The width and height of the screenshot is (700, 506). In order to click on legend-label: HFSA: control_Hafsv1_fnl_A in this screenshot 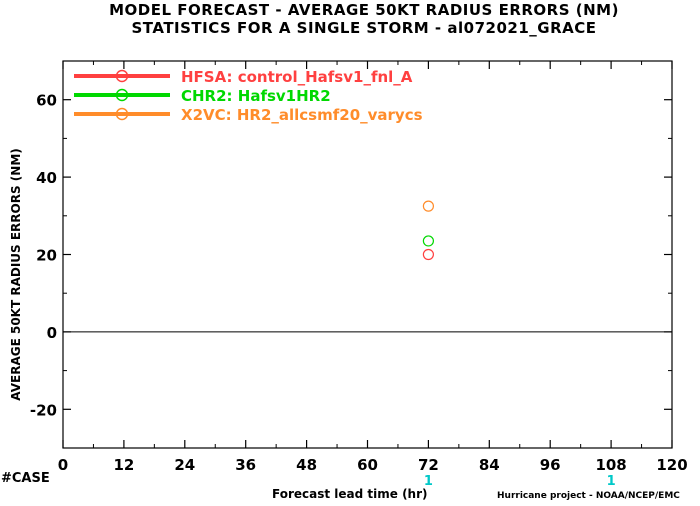, I will do `click(297, 77)`.